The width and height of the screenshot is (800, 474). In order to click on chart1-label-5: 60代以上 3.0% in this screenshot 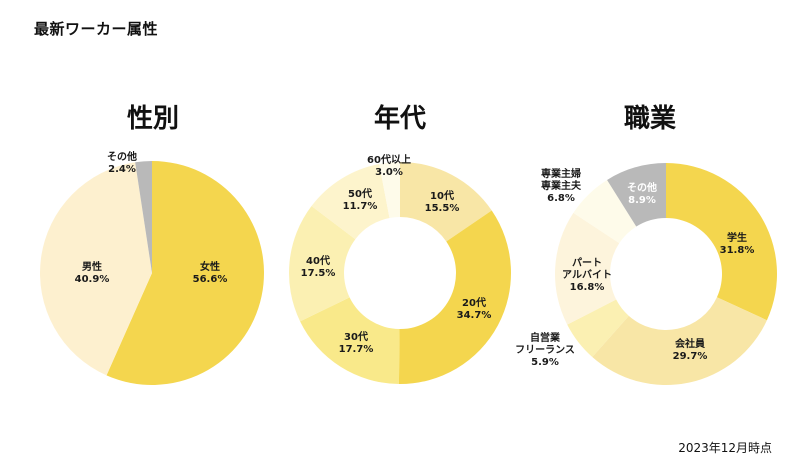, I will do `click(389, 165)`.